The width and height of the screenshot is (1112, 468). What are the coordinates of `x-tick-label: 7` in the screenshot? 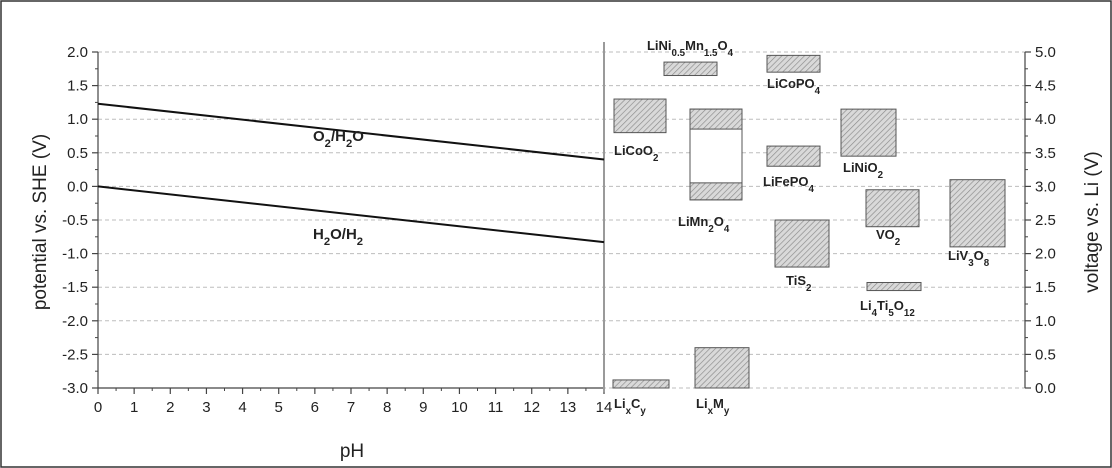 It's located at (351, 407).